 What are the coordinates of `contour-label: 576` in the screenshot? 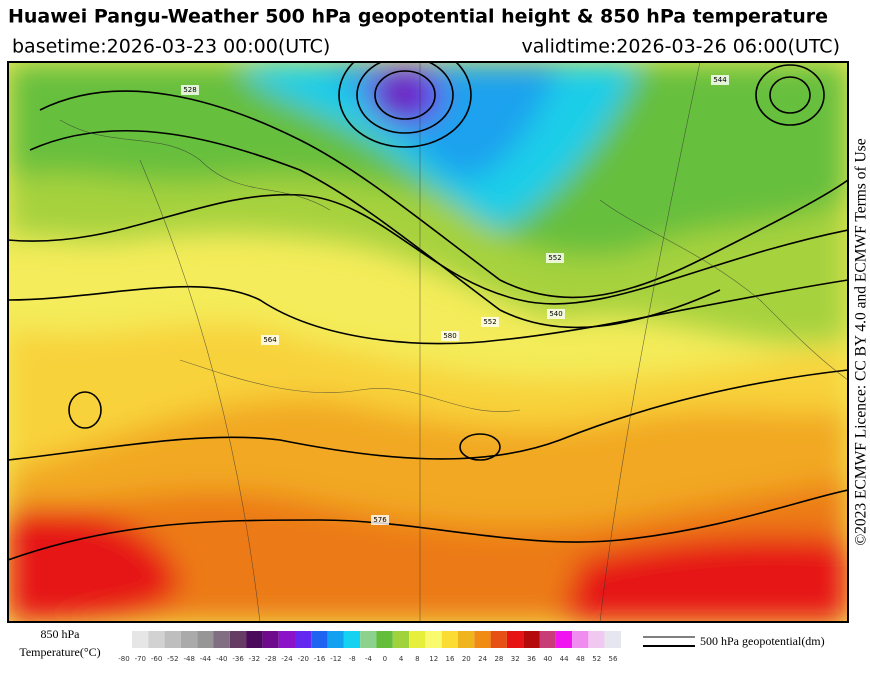 It's located at (380, 520).